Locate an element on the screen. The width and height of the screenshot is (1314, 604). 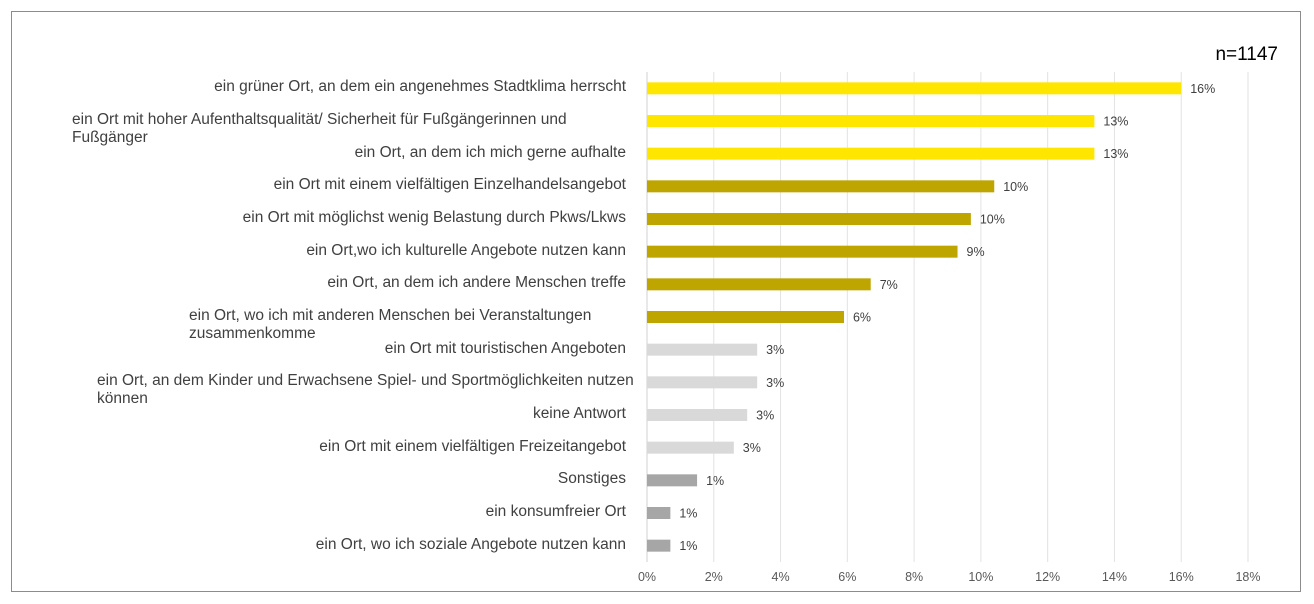
x-tick-label: 14% is located at coordinates (1114, 577).